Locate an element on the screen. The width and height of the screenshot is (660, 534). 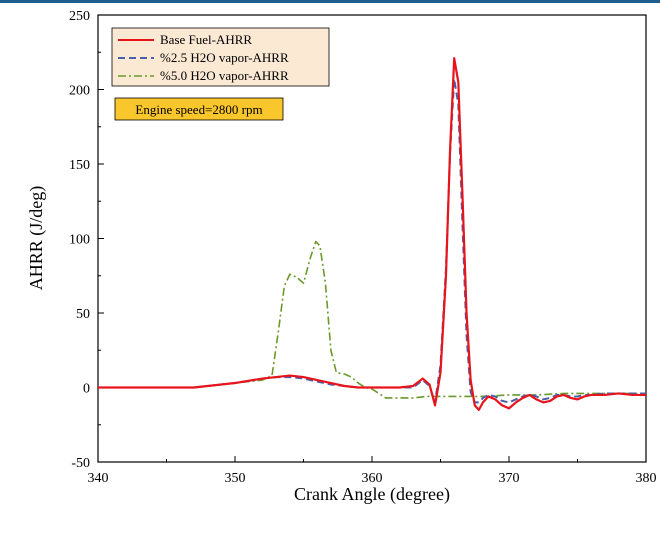
annotation-text: Engine speed=2800 rpm is located at coordinates (198, 109).